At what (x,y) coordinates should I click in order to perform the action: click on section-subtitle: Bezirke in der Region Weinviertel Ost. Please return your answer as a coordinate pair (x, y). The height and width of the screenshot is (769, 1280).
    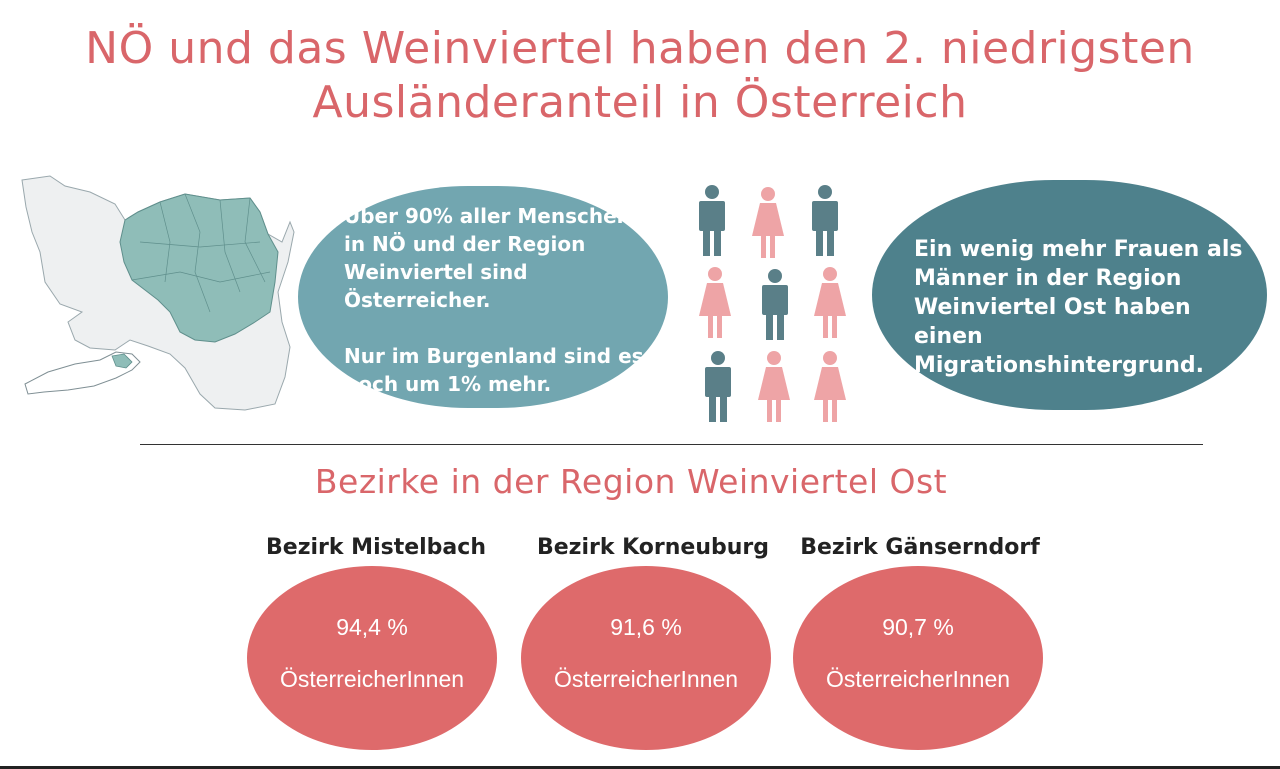
    Looking at the image, I should click on (631, 481).